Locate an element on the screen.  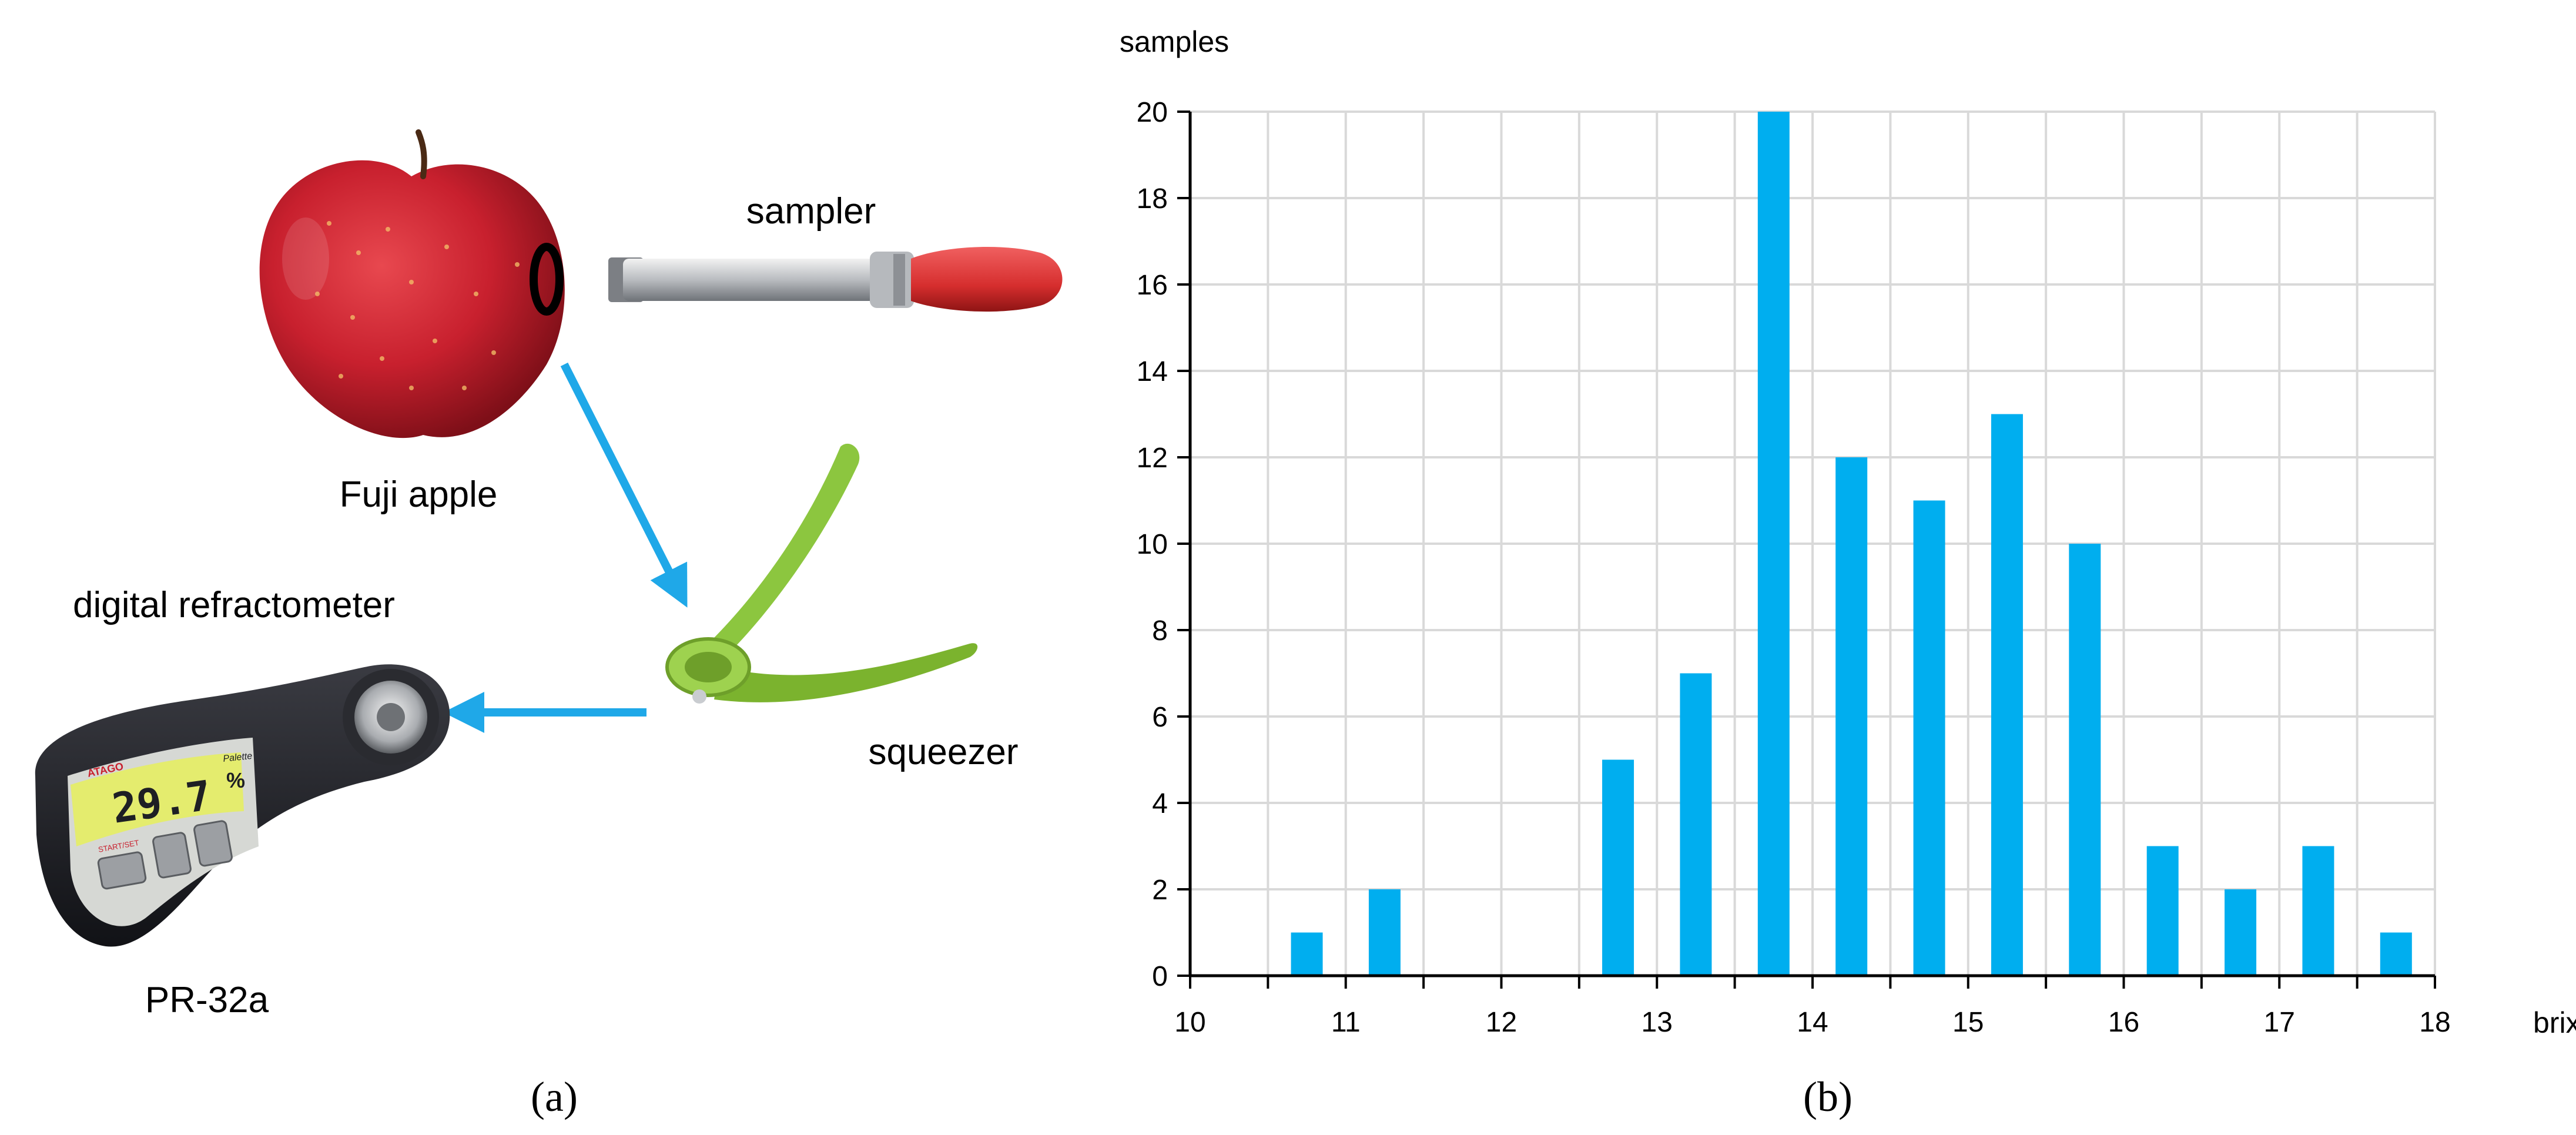
x-tick-label: 12 is located at coordinates (1501, 1022).